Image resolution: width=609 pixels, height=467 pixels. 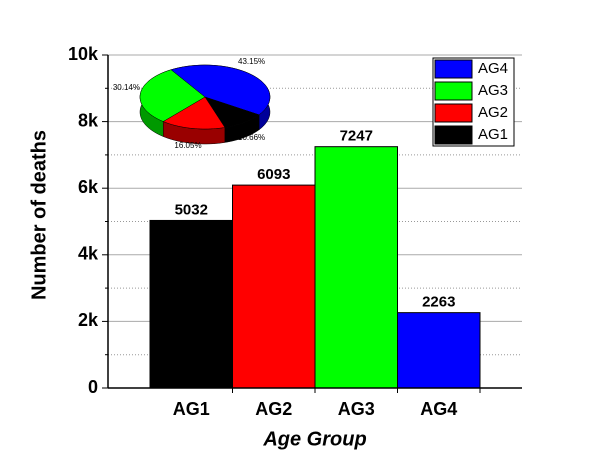 I want to click on pie-label: 43.15%, so click(x=251, y=61).